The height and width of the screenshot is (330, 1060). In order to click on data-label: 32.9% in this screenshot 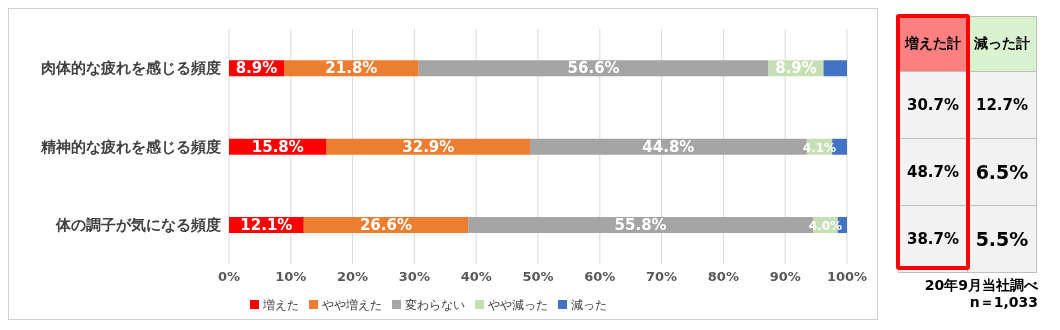, I will do `click(428, 146)`.